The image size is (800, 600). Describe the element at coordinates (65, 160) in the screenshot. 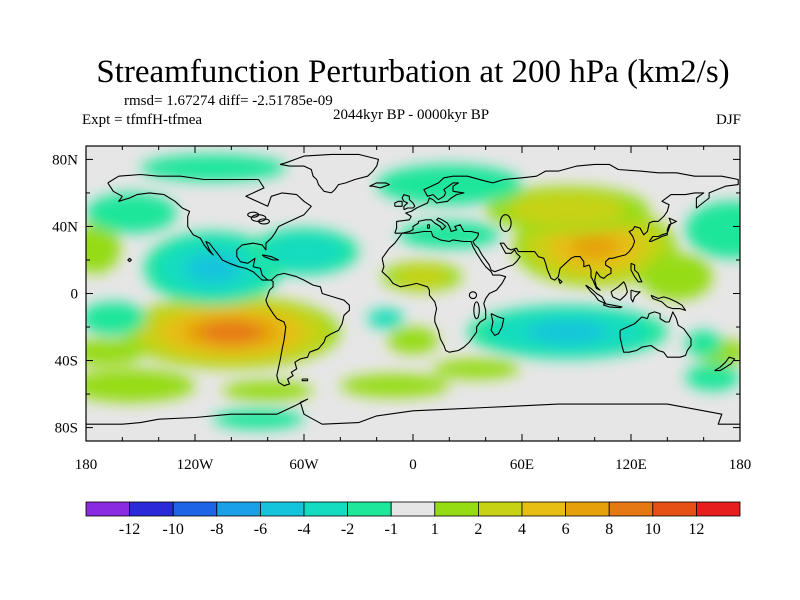

I see `lat-tick-label: 80N` at that location.